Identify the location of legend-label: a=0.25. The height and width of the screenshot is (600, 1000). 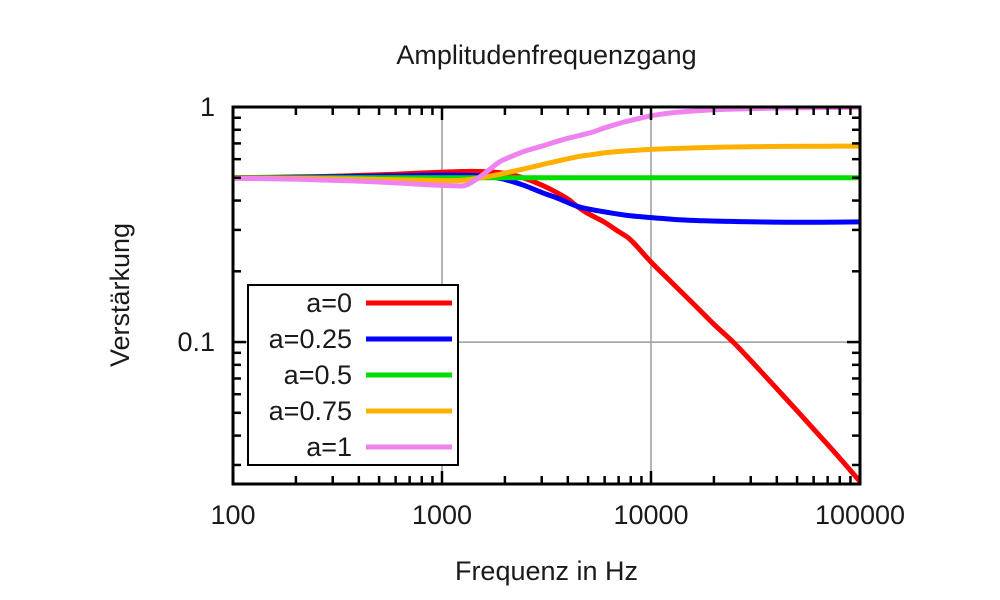
(310, 339).